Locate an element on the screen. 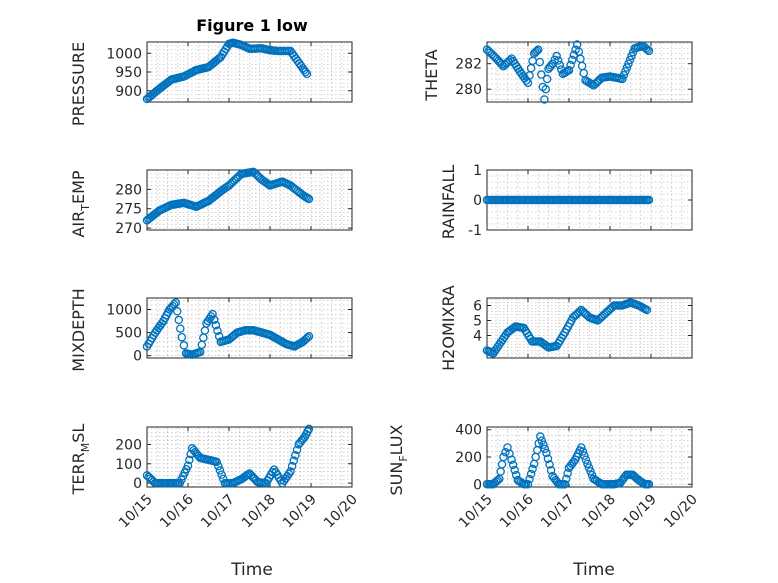  terr-msl-xtick-label: 10/17 is located at coordinates (218, 512).